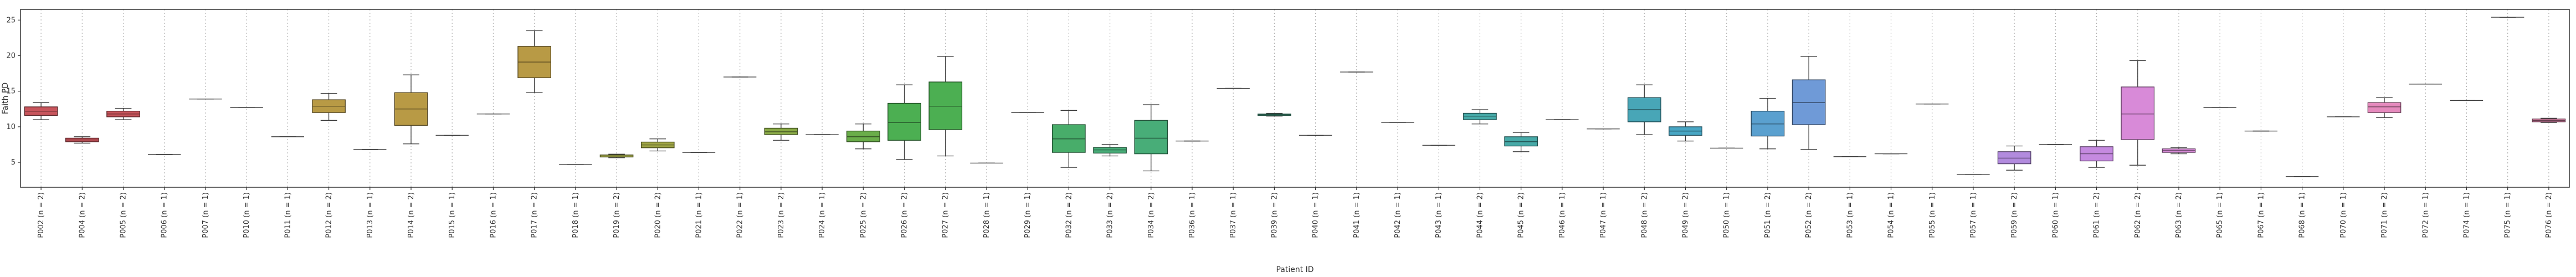 The image size is (2576, 277). What do you see at coordinates (2466, 215) in the screenshot?
I see `x-tick-label: P074 (n = 1)` at bounding box center [2466, 215].